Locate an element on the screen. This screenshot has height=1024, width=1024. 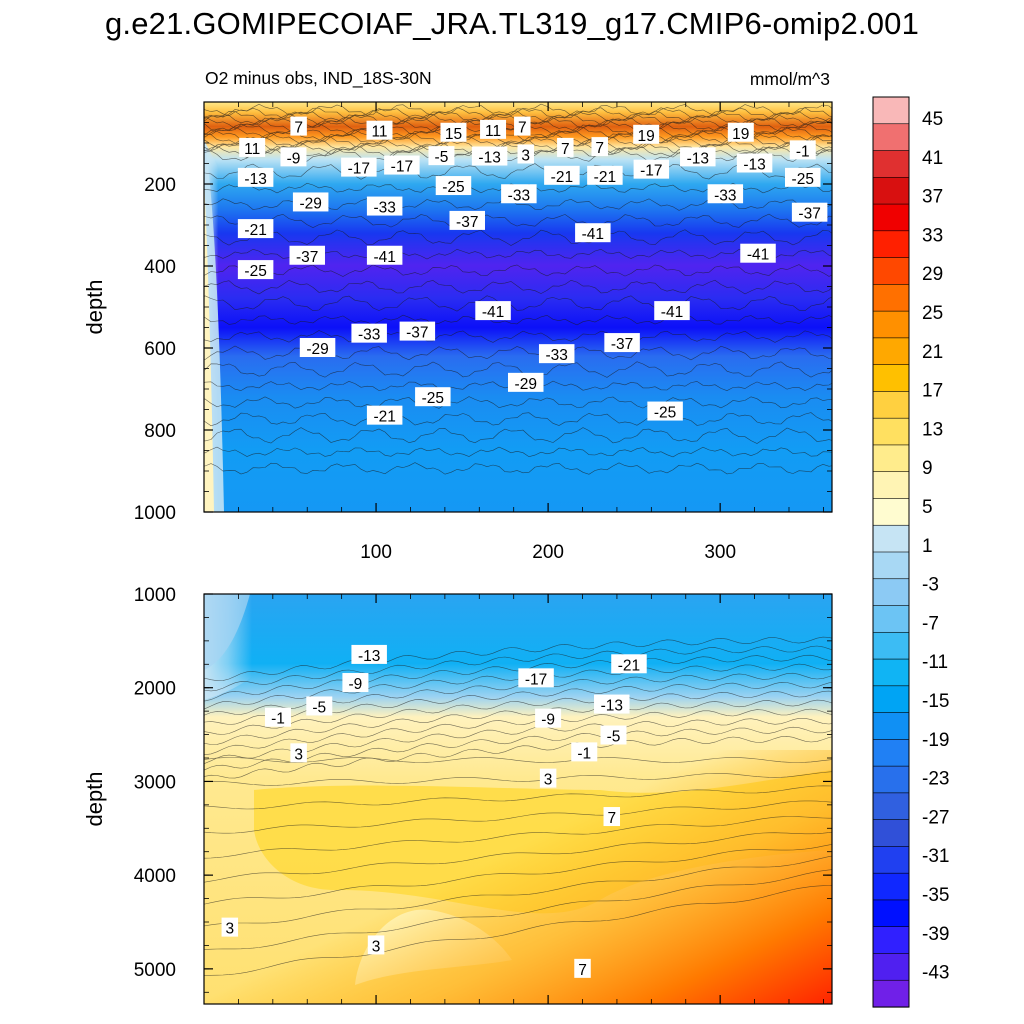
colorbar-label: 33 is located at coordinates (932, 235).